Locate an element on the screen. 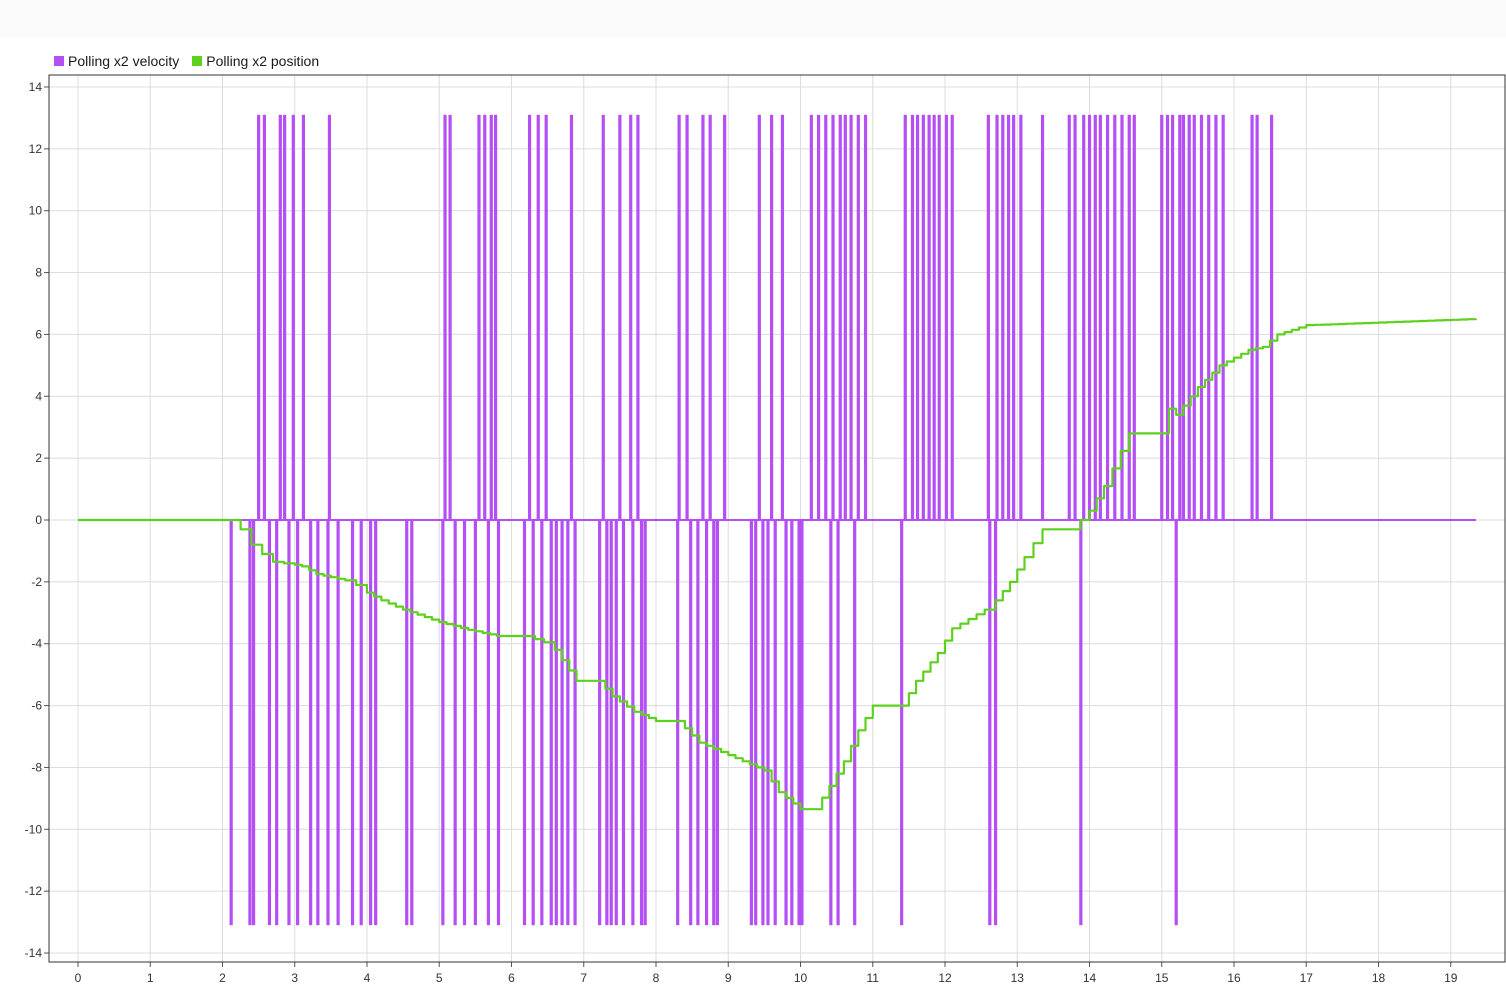  tick-label-x: 0 is located at coordinates (78, 978).